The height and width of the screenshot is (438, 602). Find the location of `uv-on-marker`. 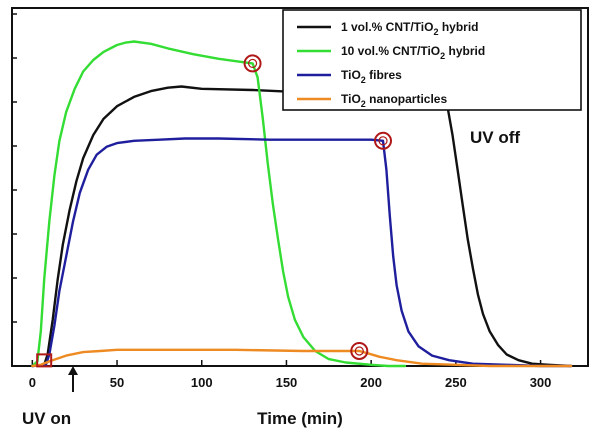

uv-on-marker is located at coordinates (44, 360).